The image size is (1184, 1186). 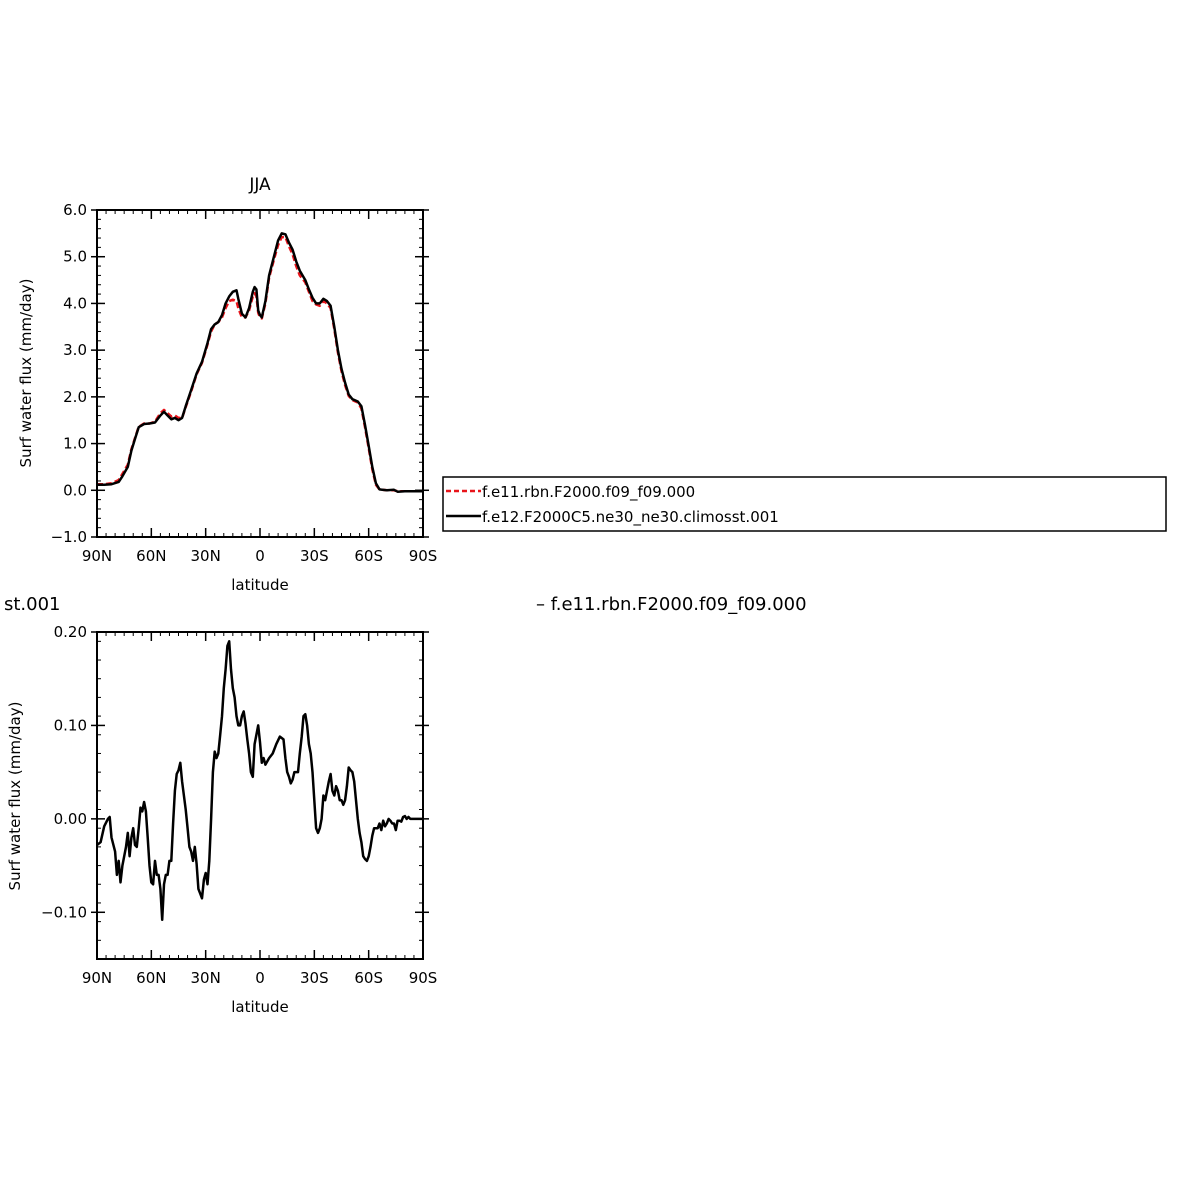 I want to click on y-tick-label: 0.10, so click(x=70, y=725).